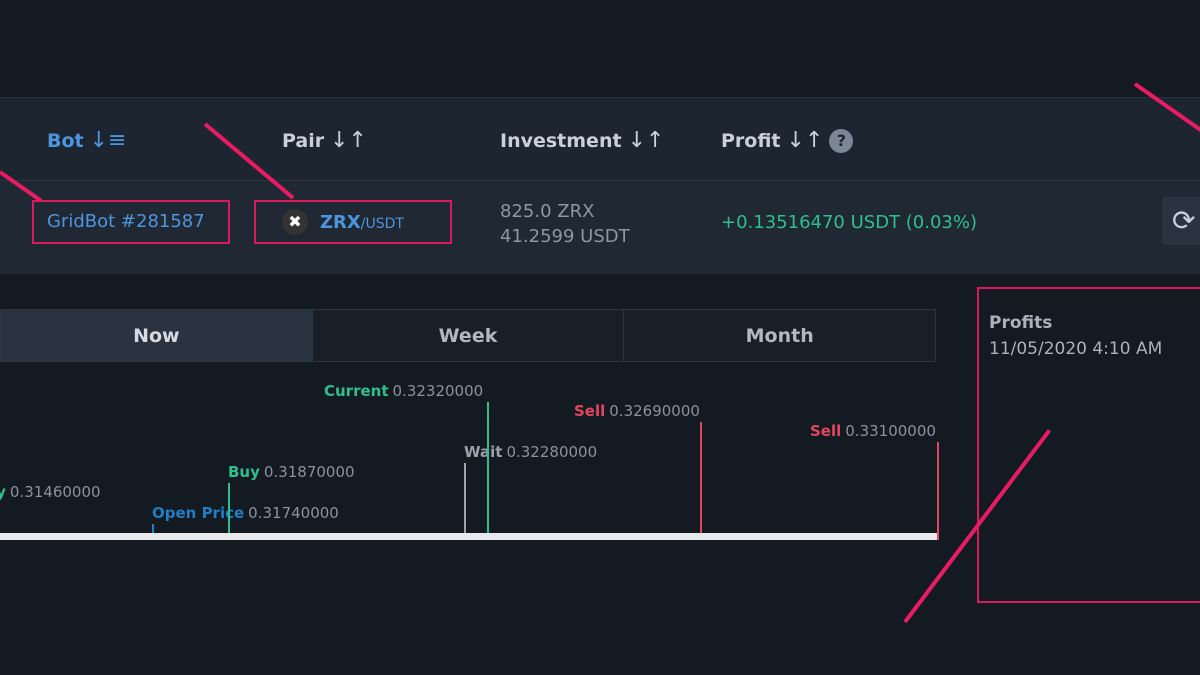  What do you see at coordinates (780, 335) in the screenshot?
I see `tab-month: Month` at bounding box center [780, 335].